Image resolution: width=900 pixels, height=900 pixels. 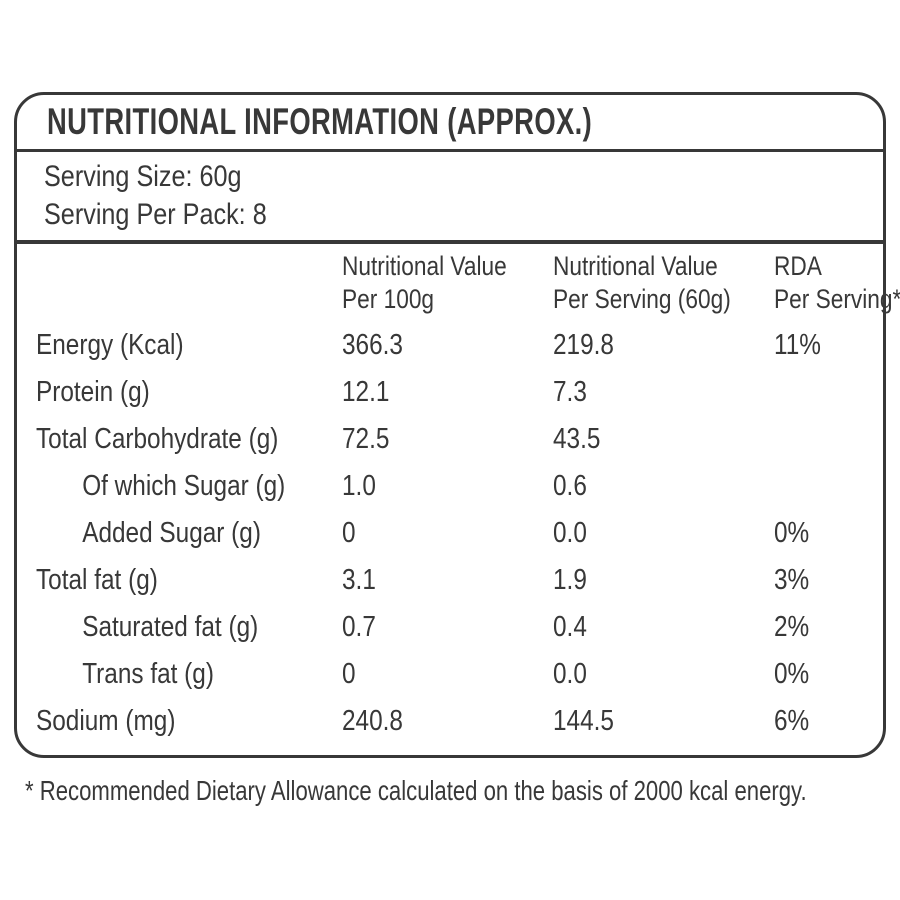 I want to click on nutrient-label: Total Carbohydrate (g), so click(x=157, y=439).